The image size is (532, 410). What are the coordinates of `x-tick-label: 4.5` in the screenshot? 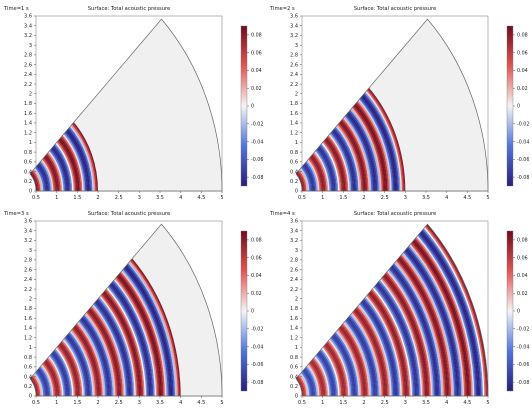 It's located at (201, 198).